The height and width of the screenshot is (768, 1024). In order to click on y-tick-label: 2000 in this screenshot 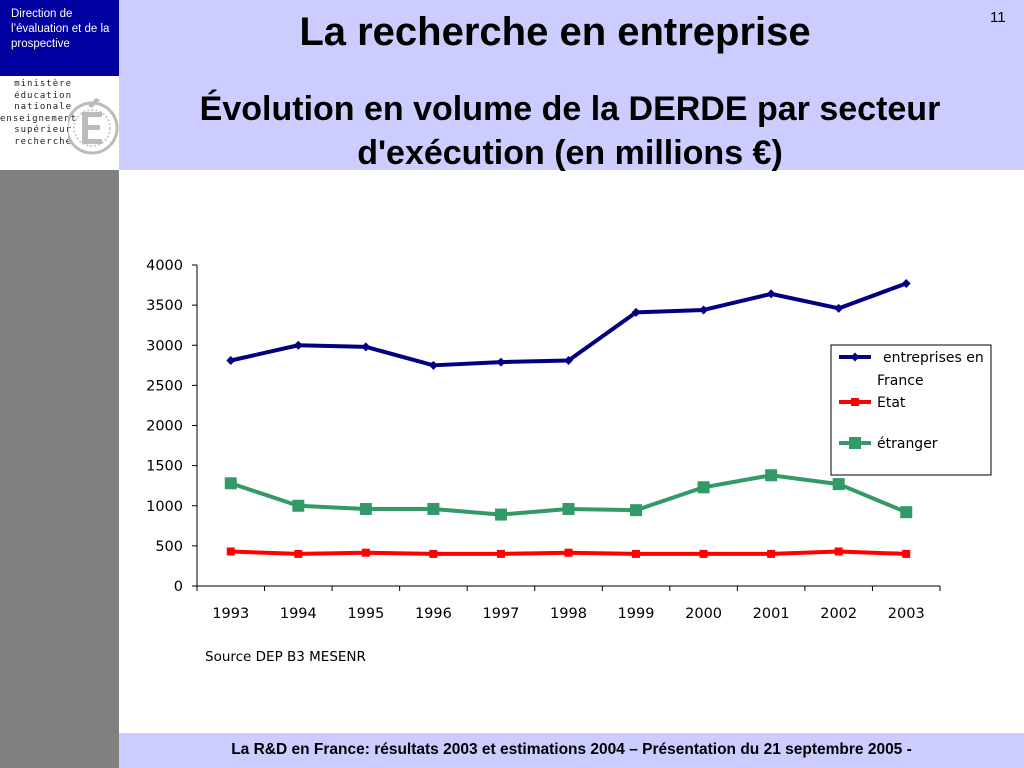, I will do `click(164, 427)`.